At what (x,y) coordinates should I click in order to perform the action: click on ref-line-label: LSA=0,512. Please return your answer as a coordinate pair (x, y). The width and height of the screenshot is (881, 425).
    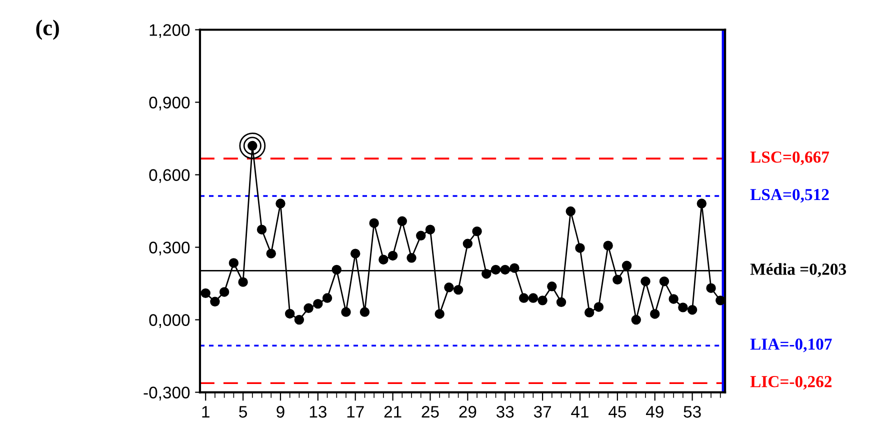
    Looking at the image, I should click on (789, 195).